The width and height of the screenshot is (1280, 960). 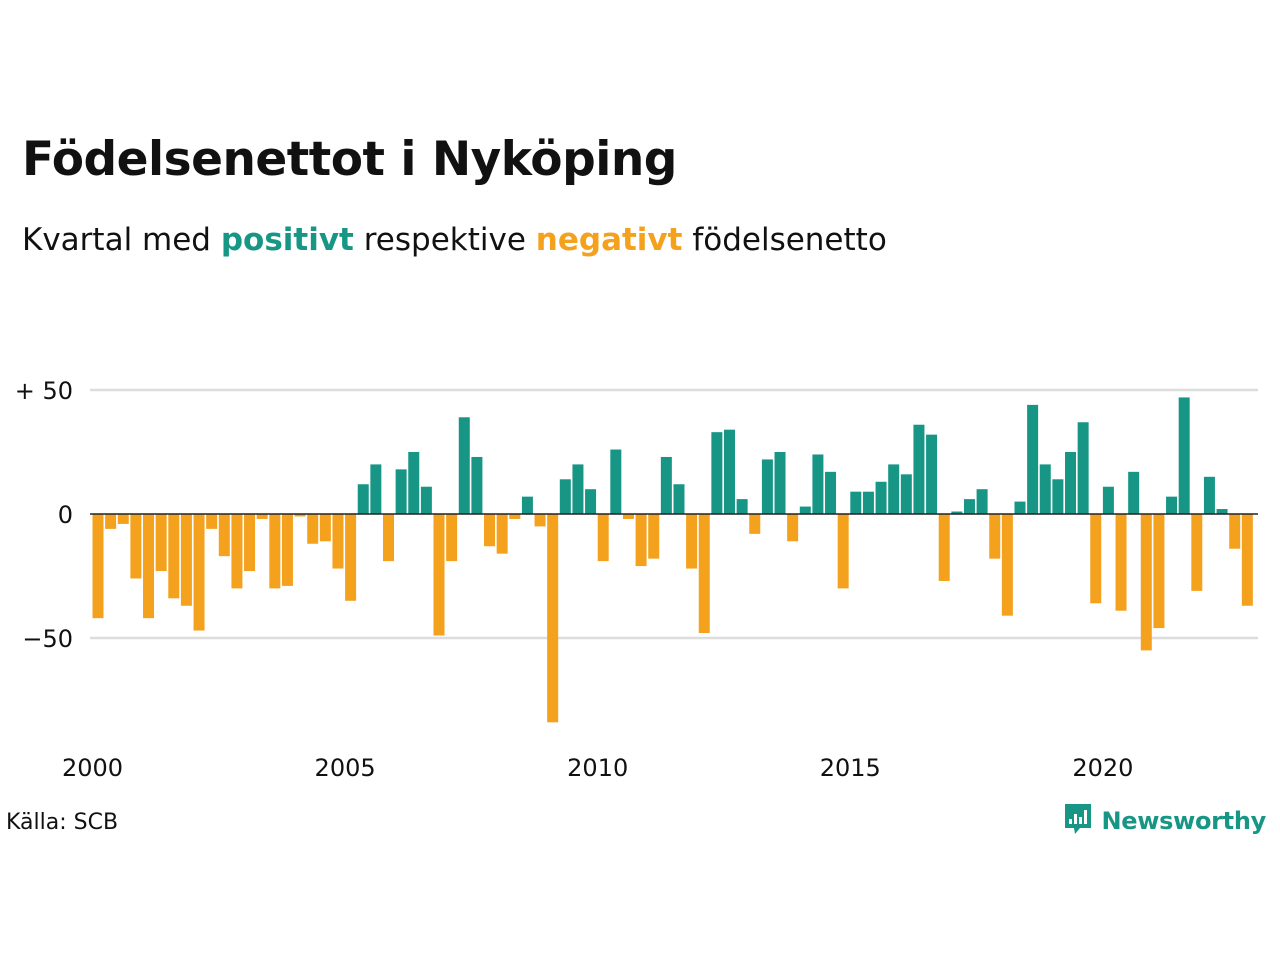 I want to click on x-tick-label: 2020, so click(x=1102, y=768).